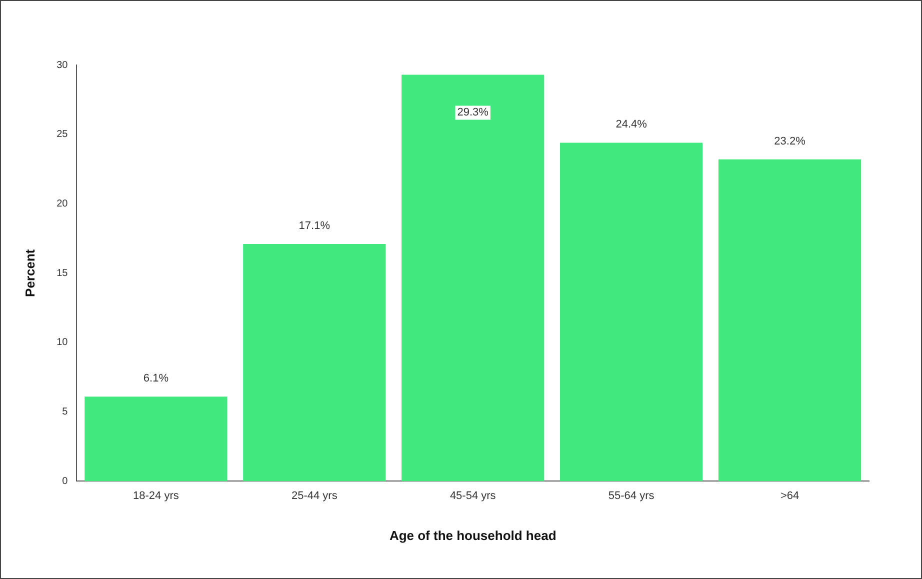  What do you see at coordinates (62, 65) in the screenshot?
I see `y-tick-label: 30` at bounding box center [62, 65].